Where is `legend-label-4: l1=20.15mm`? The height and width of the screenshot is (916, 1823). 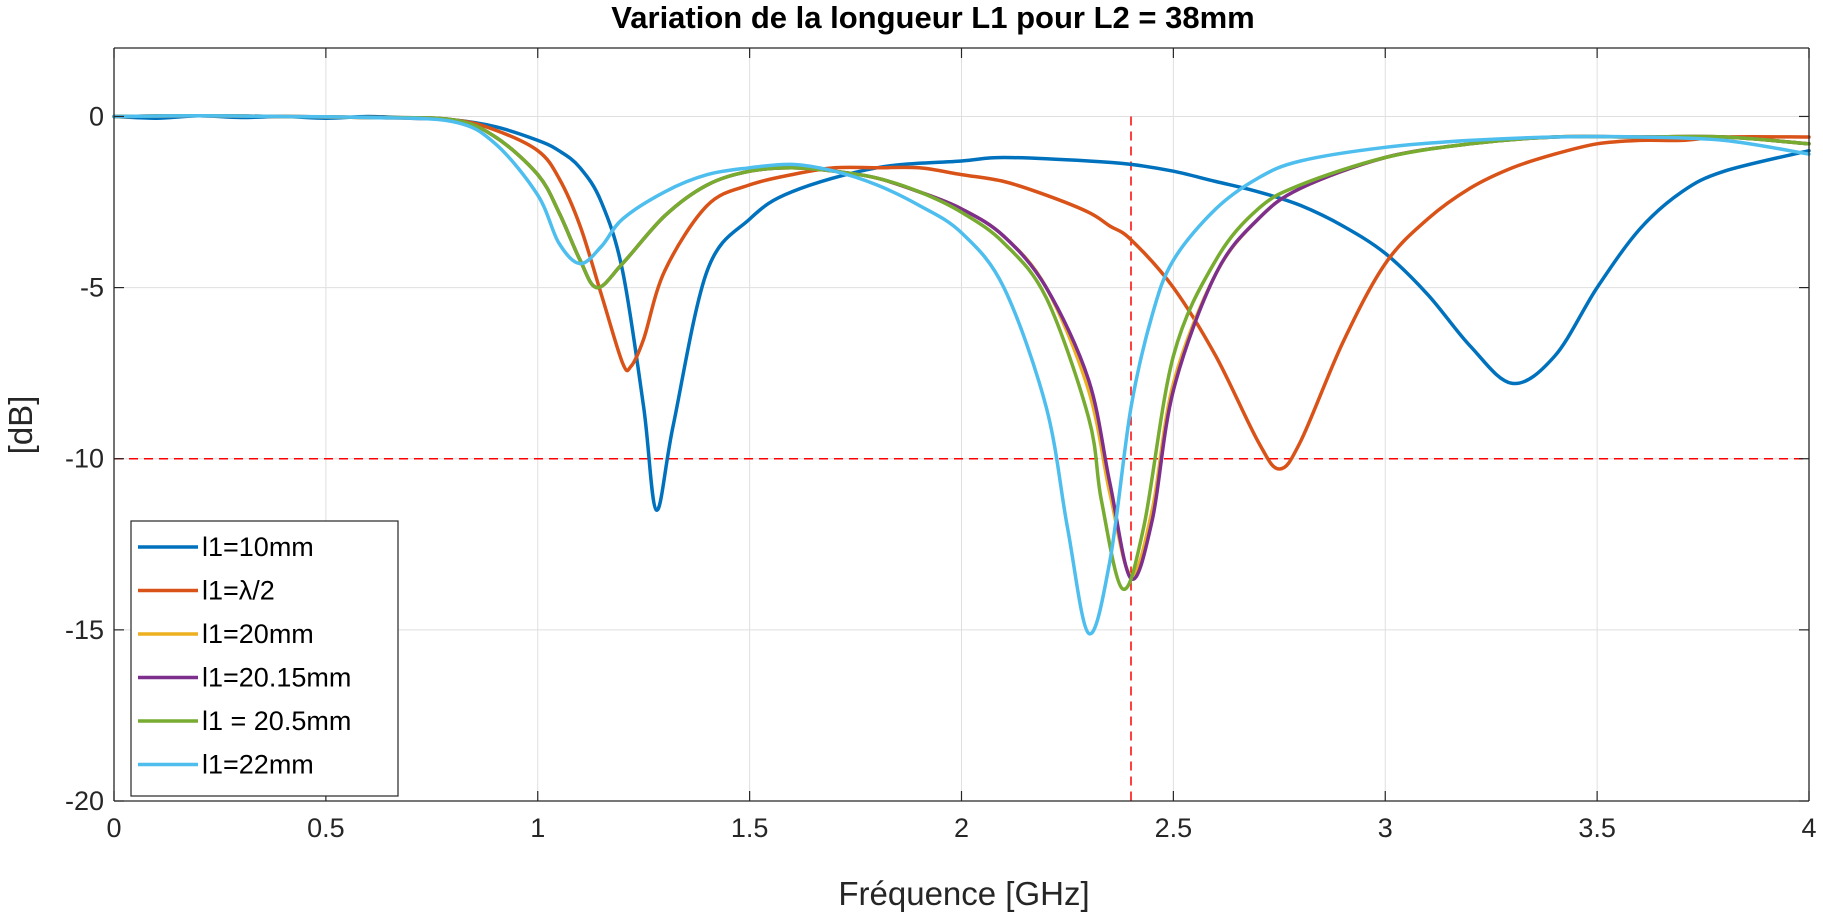 legend-label-4: l1=20.15mm is located at coordinates (276, 678).